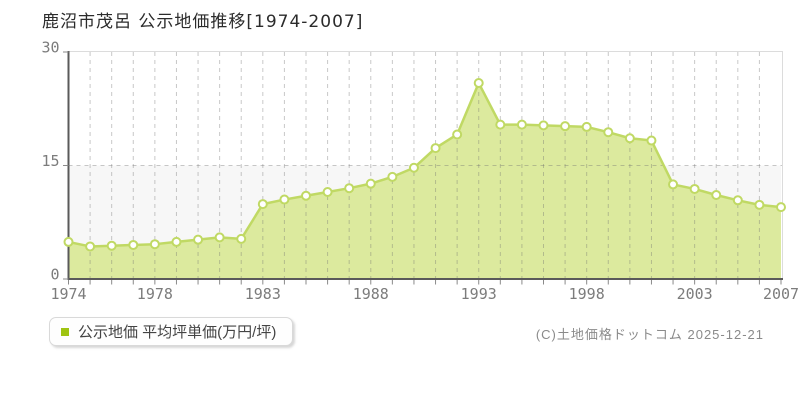 Image resolution: width=800 pixels, height=400 pixels. Describe the element at coordinates (263, 294) in the screenshot. I see `x-tick-label-1983: 1983` at that location.